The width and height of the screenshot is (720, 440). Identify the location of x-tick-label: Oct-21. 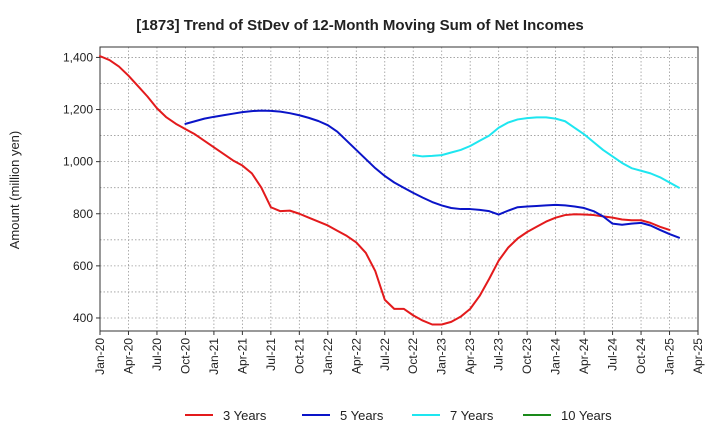
(299, 356).